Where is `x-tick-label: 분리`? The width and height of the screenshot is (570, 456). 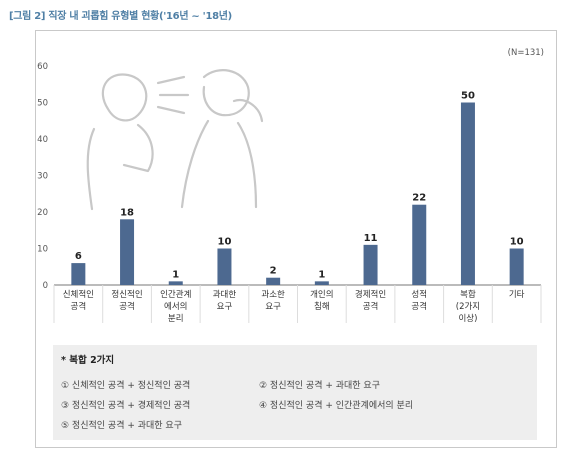 x-tick-label: 분리 is located at coordinates (176, 319).